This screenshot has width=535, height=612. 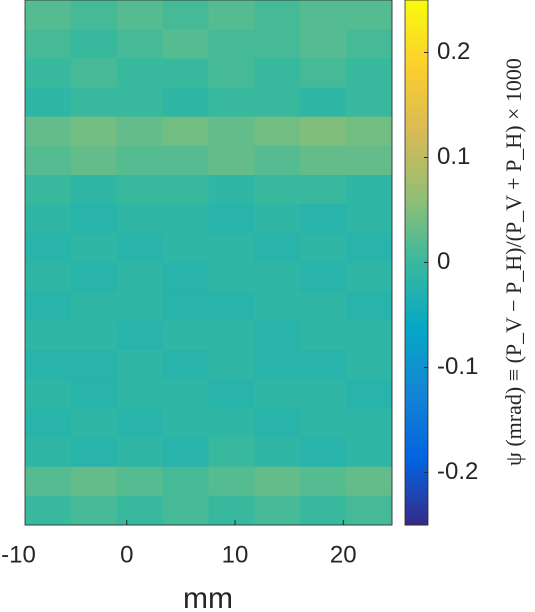 I want to click on colorbar-tick-label: 0.2, so click(x=453, y=51).